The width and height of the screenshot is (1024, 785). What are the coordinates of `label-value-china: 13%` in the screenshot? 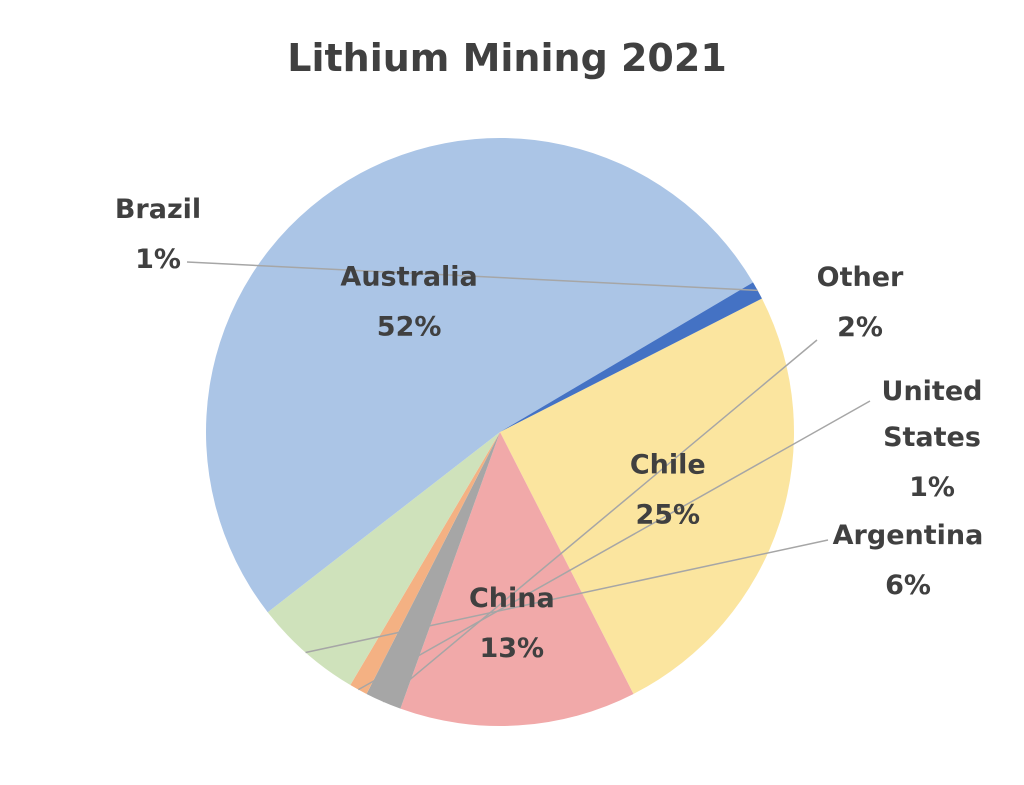 It's located at (511, 648).